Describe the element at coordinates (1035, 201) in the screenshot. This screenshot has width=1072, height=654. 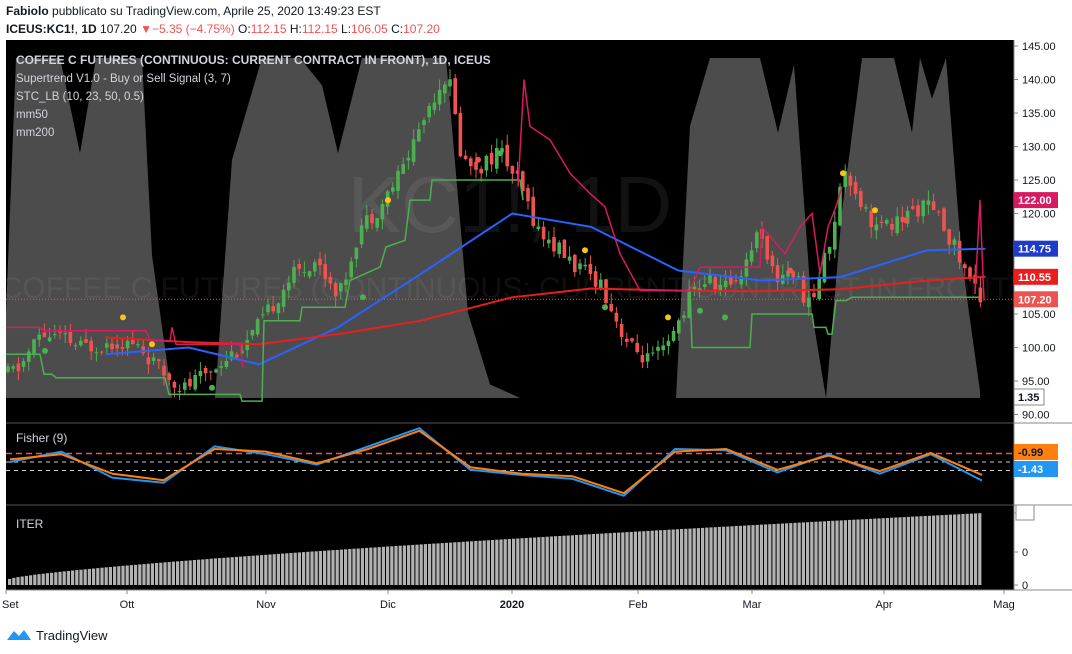
I see `supertrend-price-badge: 122.00` at that location.